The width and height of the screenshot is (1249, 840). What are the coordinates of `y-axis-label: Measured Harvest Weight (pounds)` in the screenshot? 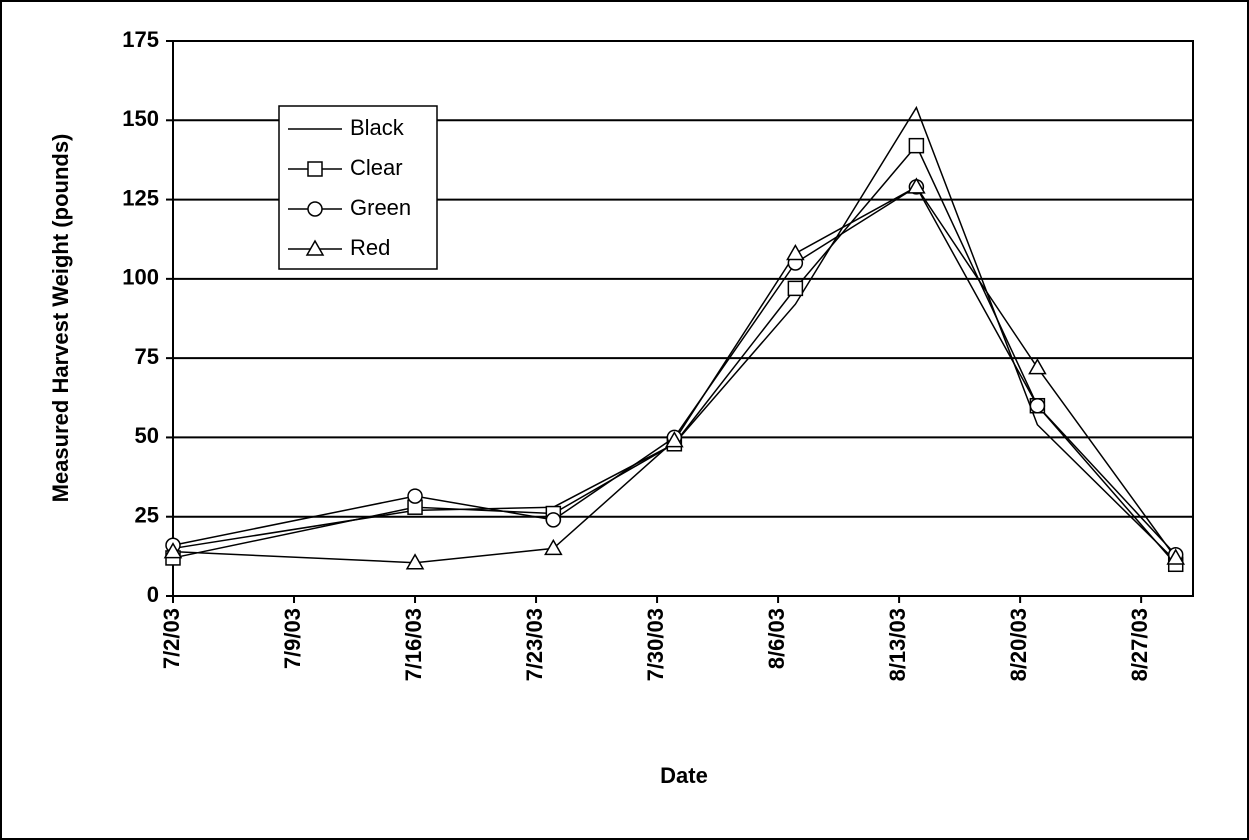 It's located at (60, 318).